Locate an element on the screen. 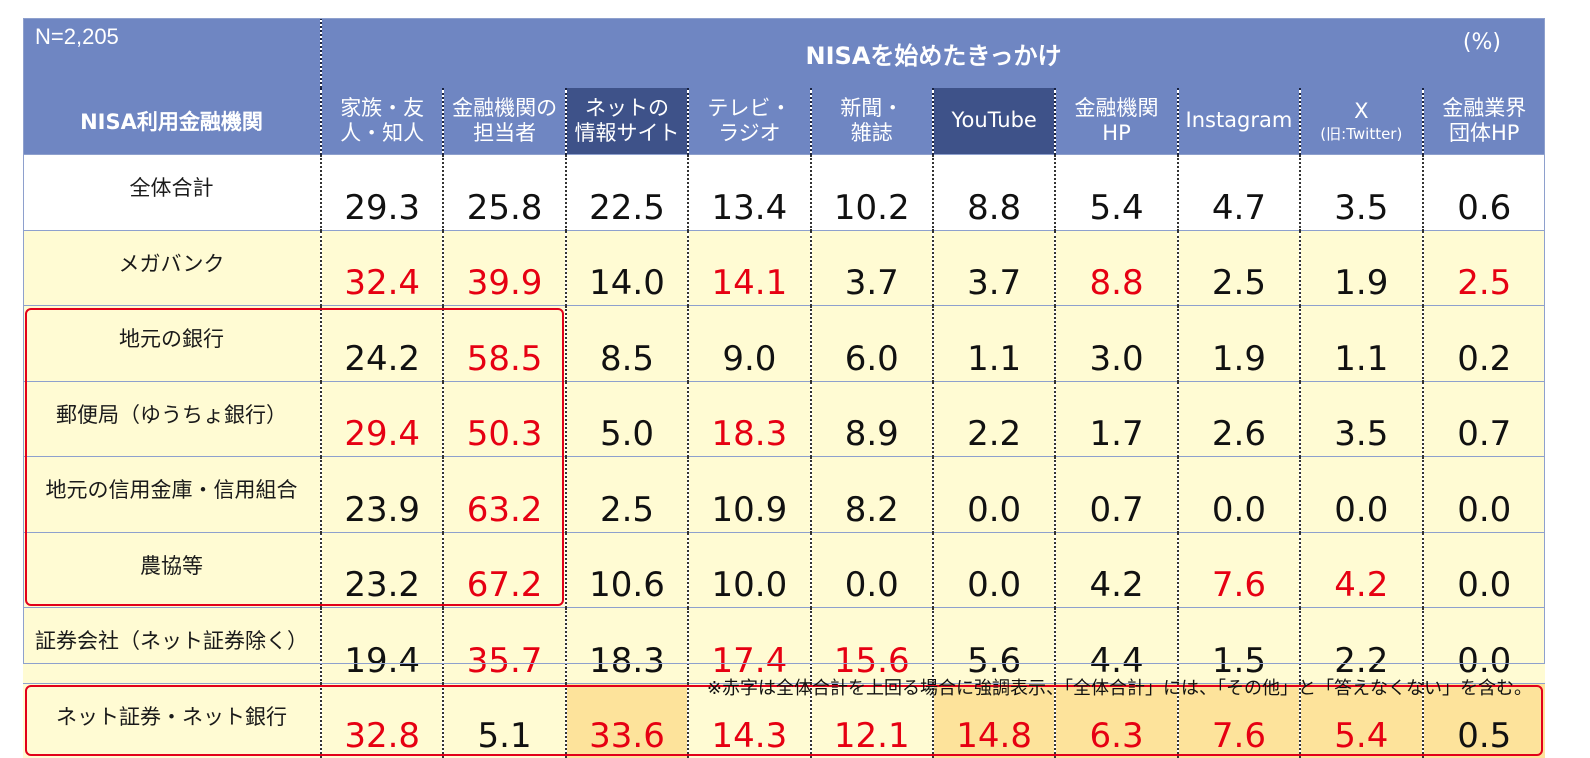 This screenshot has width=1590, height=758. sample-size-label: N=2,205 is located at coordinates (172, 53).